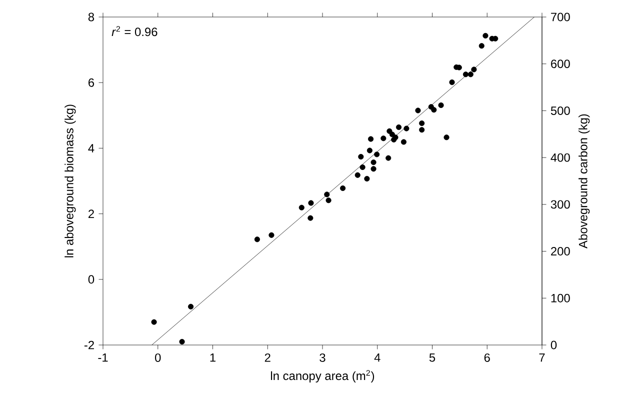 This screenshot has width=626, height=402. What do you see at coordinates (323, 357) in the screenshot?
I see `x-tick-label: 3` at bounding box center [323, 357].